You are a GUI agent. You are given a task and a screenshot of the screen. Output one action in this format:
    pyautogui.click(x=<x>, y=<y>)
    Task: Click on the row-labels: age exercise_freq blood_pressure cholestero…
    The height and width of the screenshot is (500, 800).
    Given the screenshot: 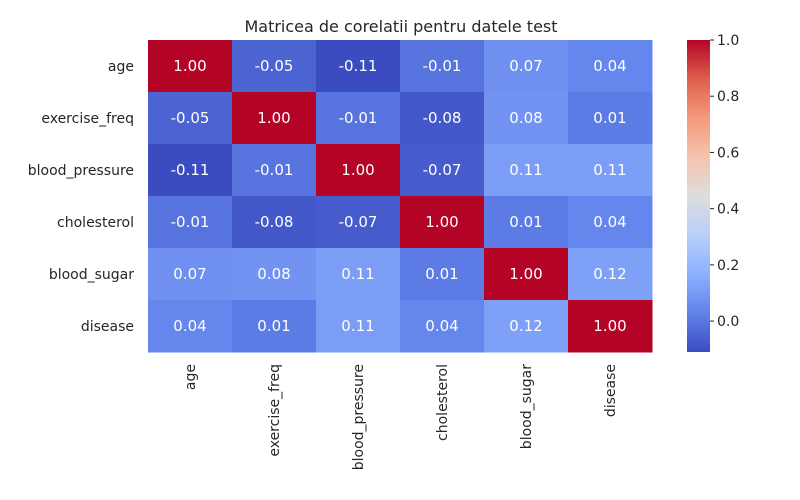 What is the action you would take?
    pyautogui.click(x=81, y=197)
    